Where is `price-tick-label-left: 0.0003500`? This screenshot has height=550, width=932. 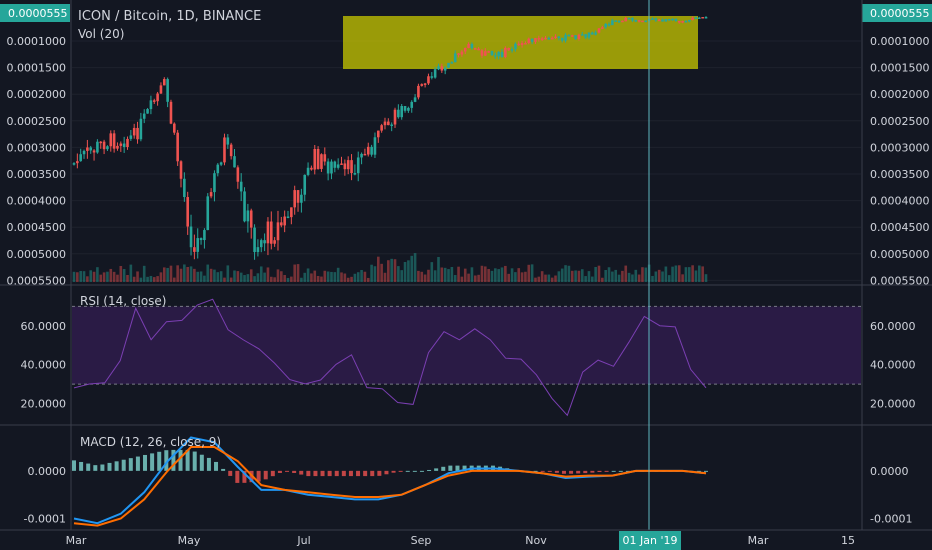
price-tick-label-left: 0.0003500 is located at coordinates (37, 174).